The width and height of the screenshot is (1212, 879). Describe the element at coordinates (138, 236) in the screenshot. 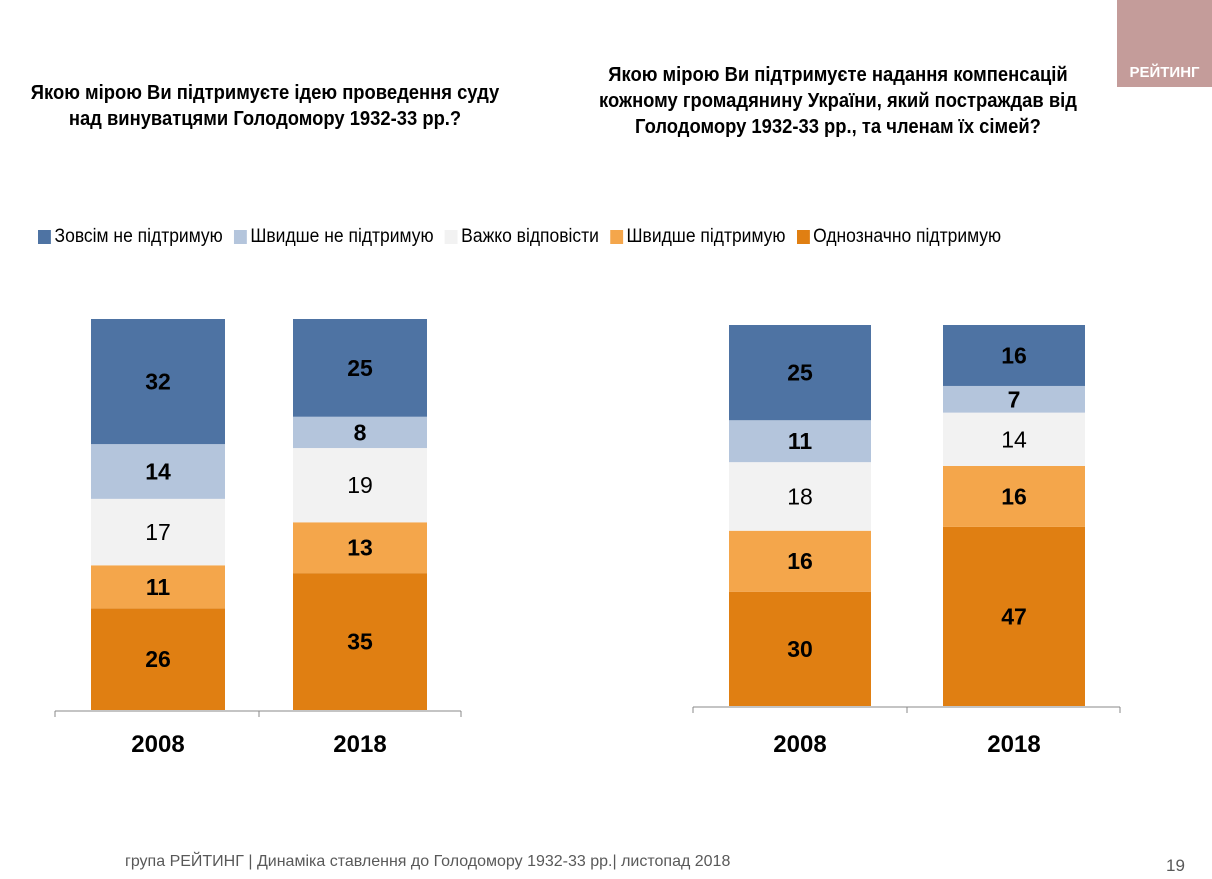

I see `legend-label: Зовсім не підтримую` at that location.